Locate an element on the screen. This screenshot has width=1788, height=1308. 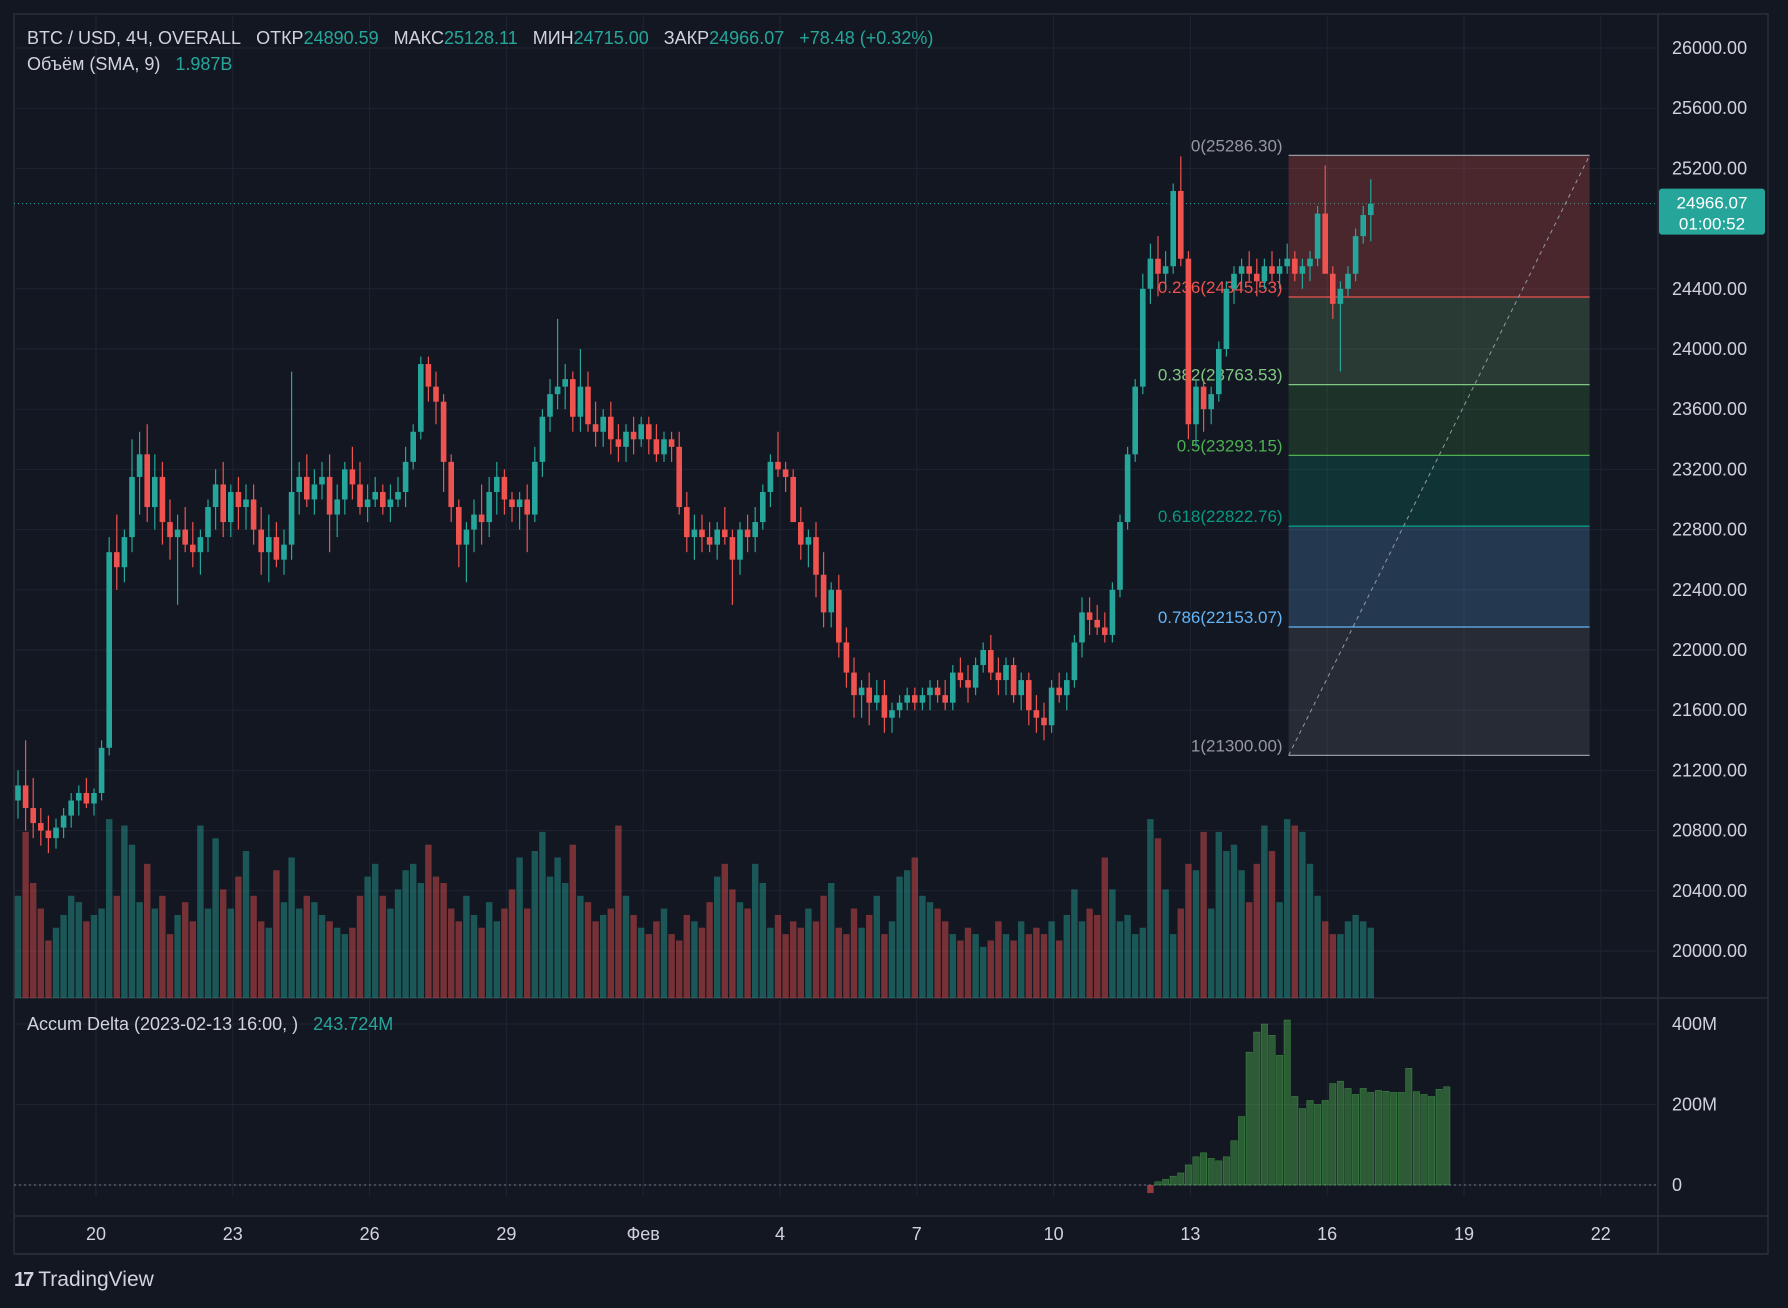
accum-delta-label: Accum Delta (2023-02-13 16:00, ) is located at coordinates (163, 1024).